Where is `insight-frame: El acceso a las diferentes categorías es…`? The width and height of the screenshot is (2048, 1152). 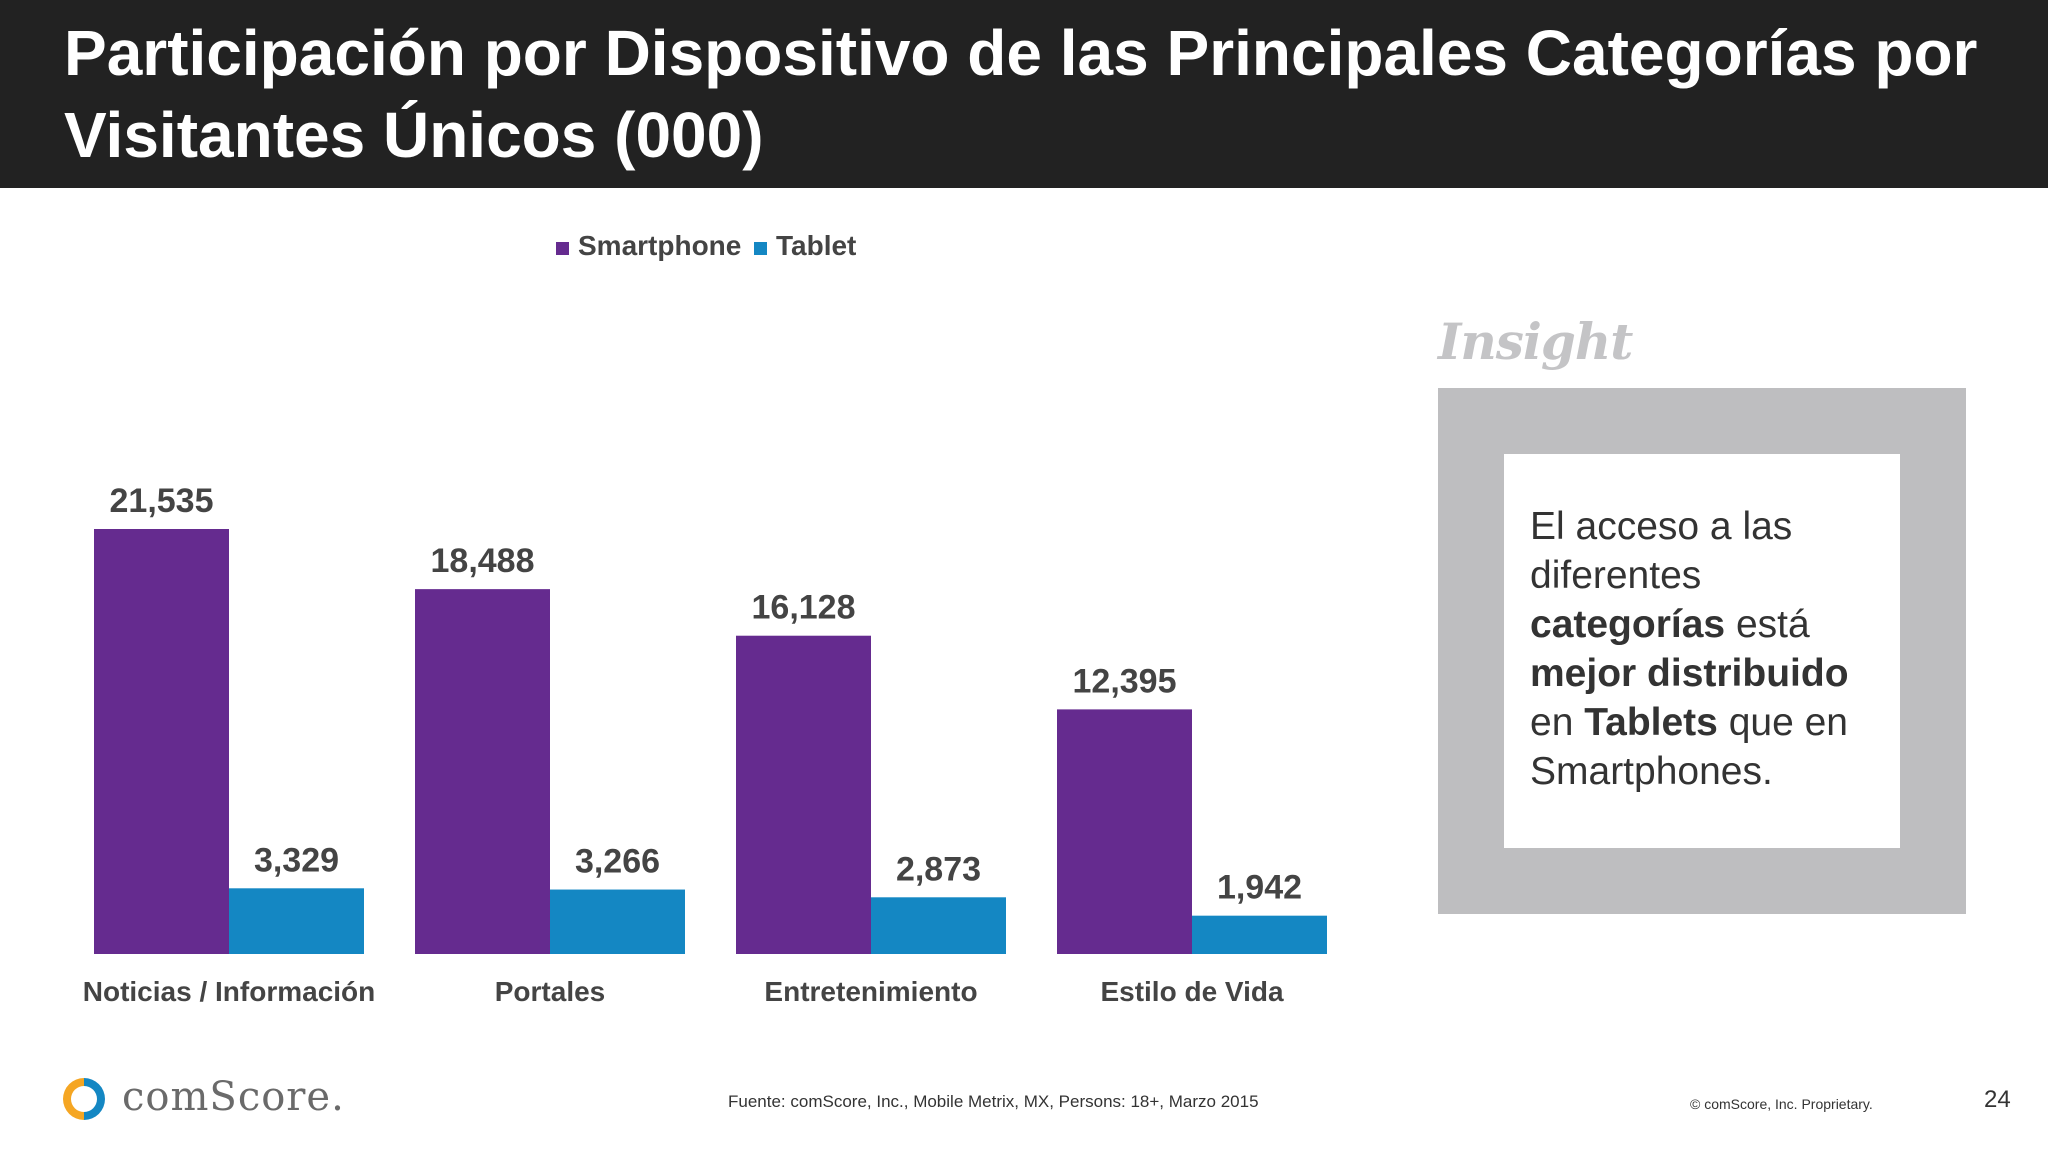
insight-frame: El acceso a las diferentes categorías es… is located at coordinates (1702, 651).